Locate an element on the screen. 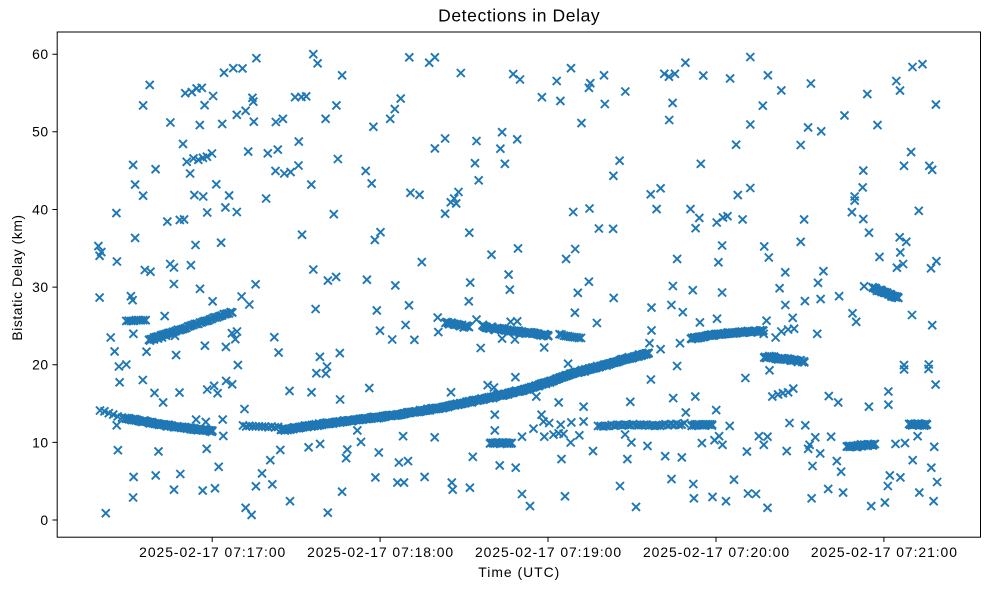 This screenshot has height=590, width=989. svg-text: 2025-02-17 07:19:00 is located at coordinates (548, 552).